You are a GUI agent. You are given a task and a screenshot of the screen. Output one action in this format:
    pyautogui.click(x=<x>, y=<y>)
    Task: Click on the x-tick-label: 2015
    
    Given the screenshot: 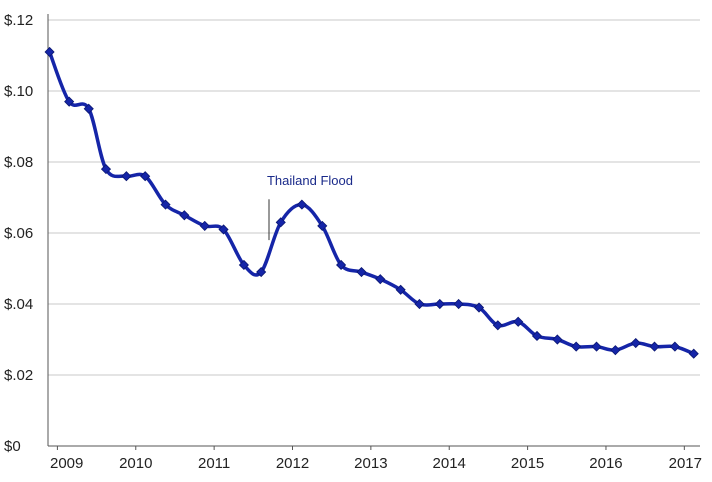 What is the action you would take?
    pyautogui.click(x=527, y=463)
    